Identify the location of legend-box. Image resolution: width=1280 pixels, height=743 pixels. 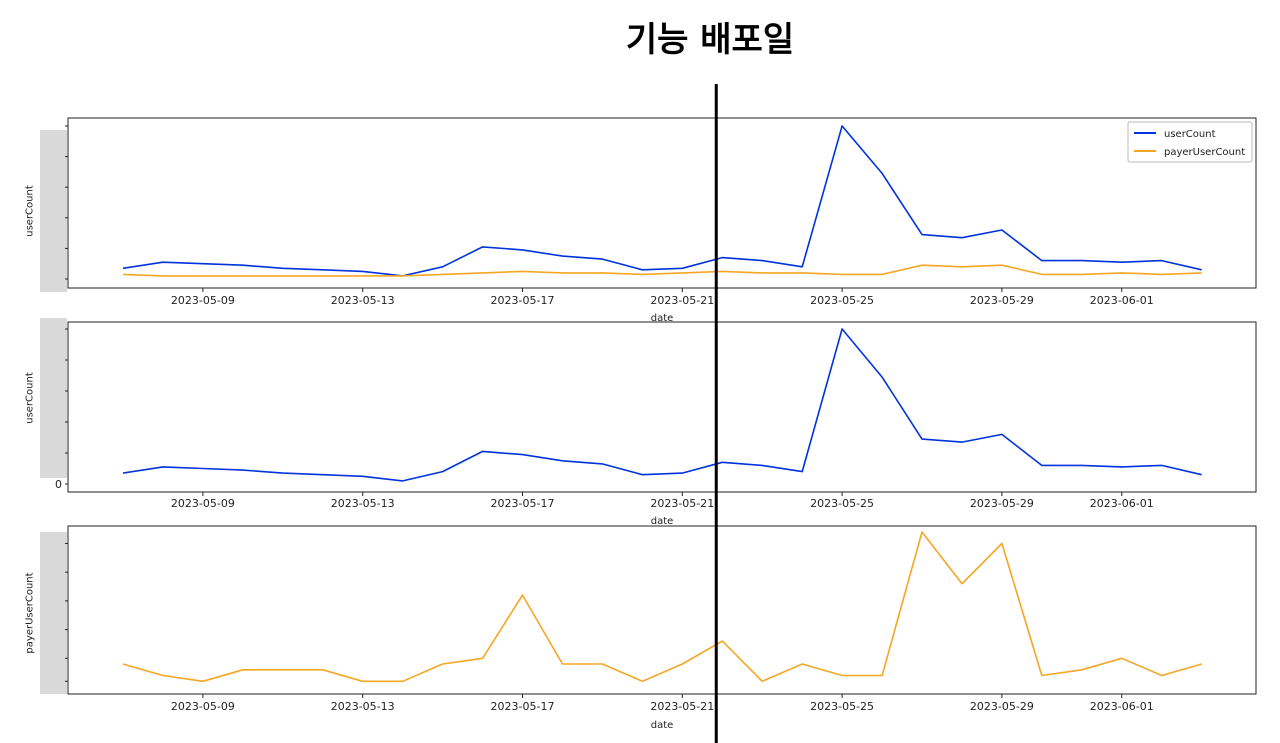
(1190, 142).